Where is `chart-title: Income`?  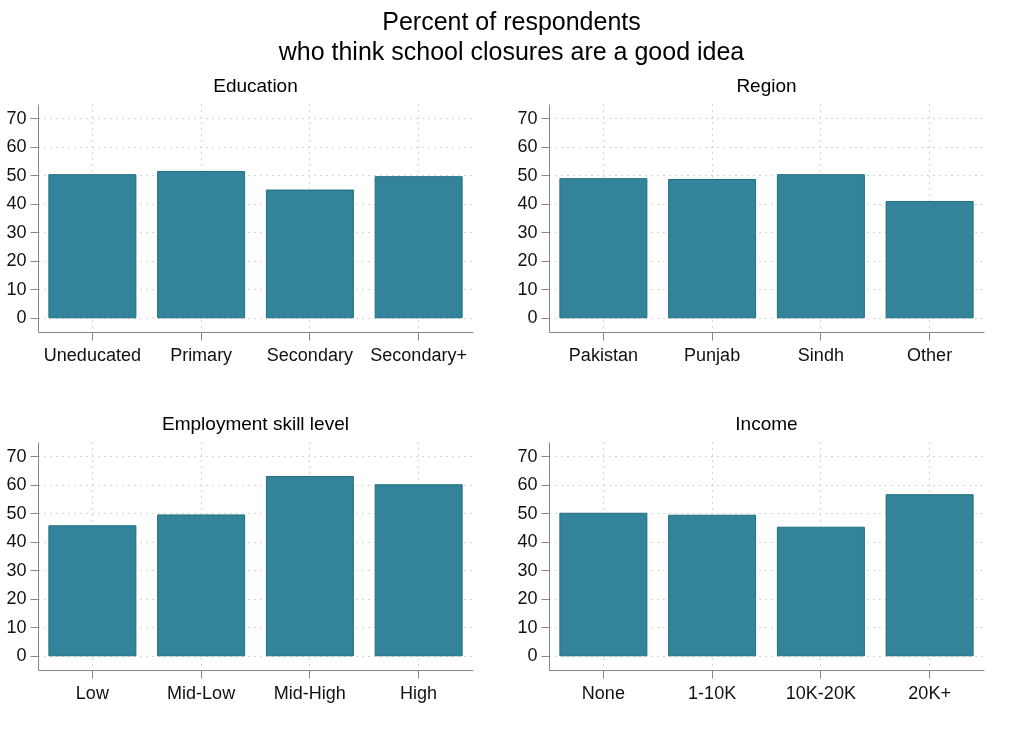
chart-title: Income is located at coordinates (766, 423).